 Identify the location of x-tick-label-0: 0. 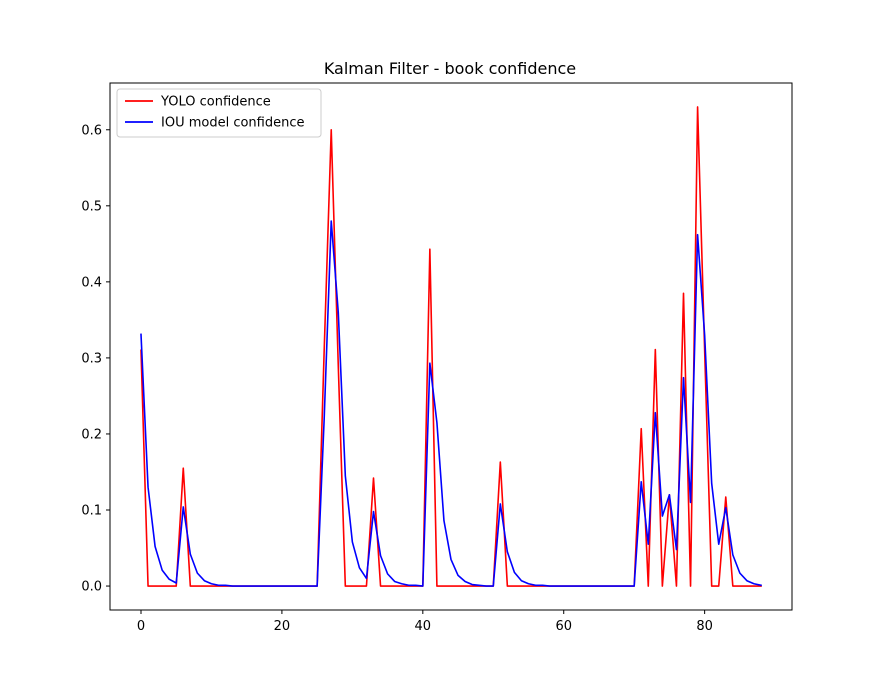
(141, 626).